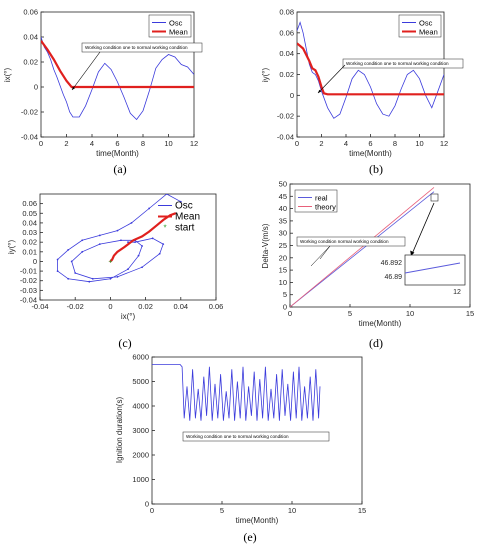  Describe the element at coordinates (257, 520) in the screenshot. I see `e-x-axis-label: time(Month)` at that location.